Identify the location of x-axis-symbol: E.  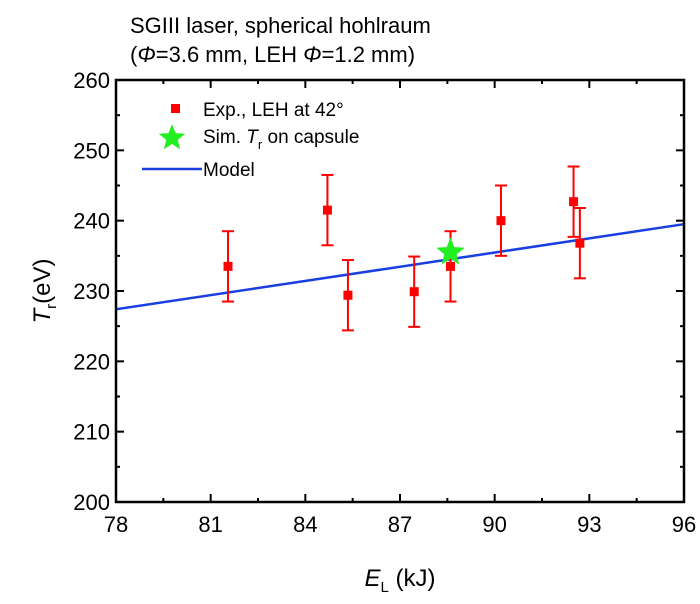
(372, 578).